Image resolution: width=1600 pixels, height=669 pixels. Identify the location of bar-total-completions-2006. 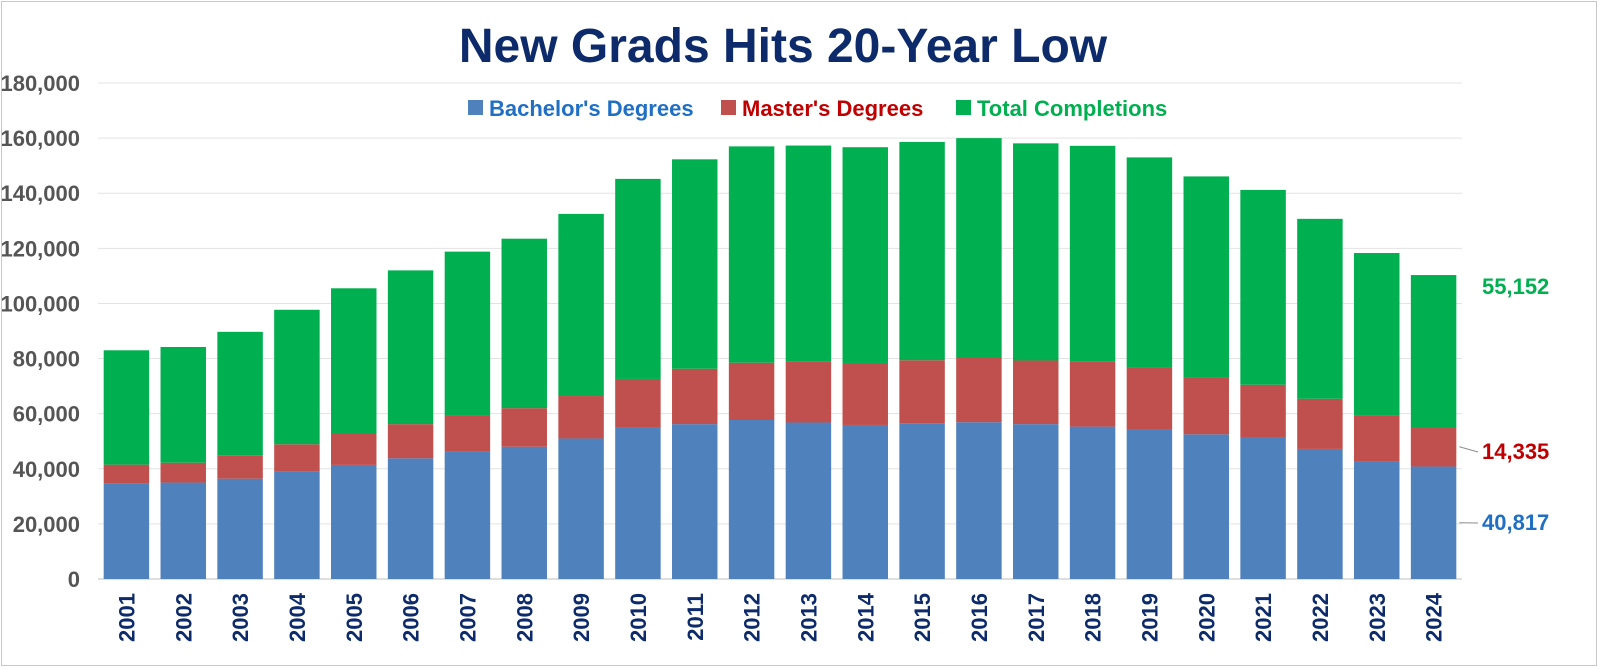
(410, 347).